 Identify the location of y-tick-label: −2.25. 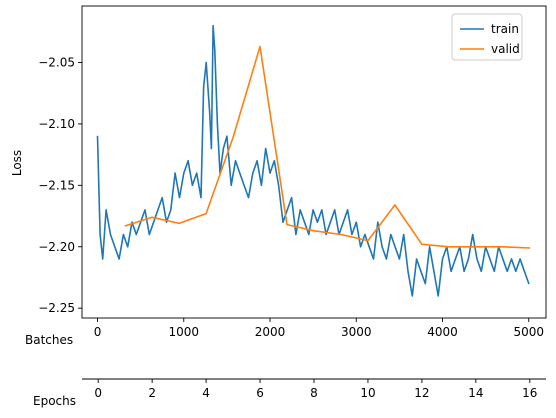
(56, 308).